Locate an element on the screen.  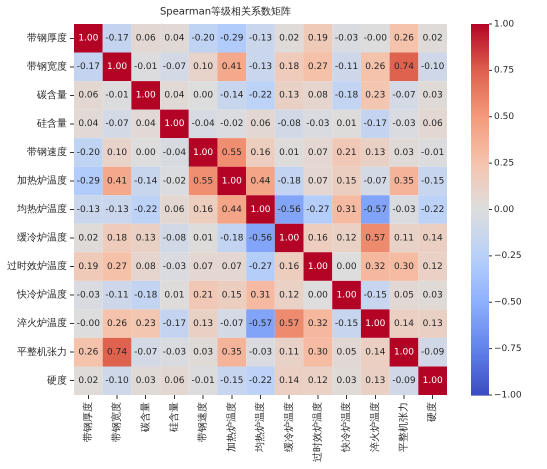
y-tick-label: 带钢厚度 is located at coordinates (47, 38).